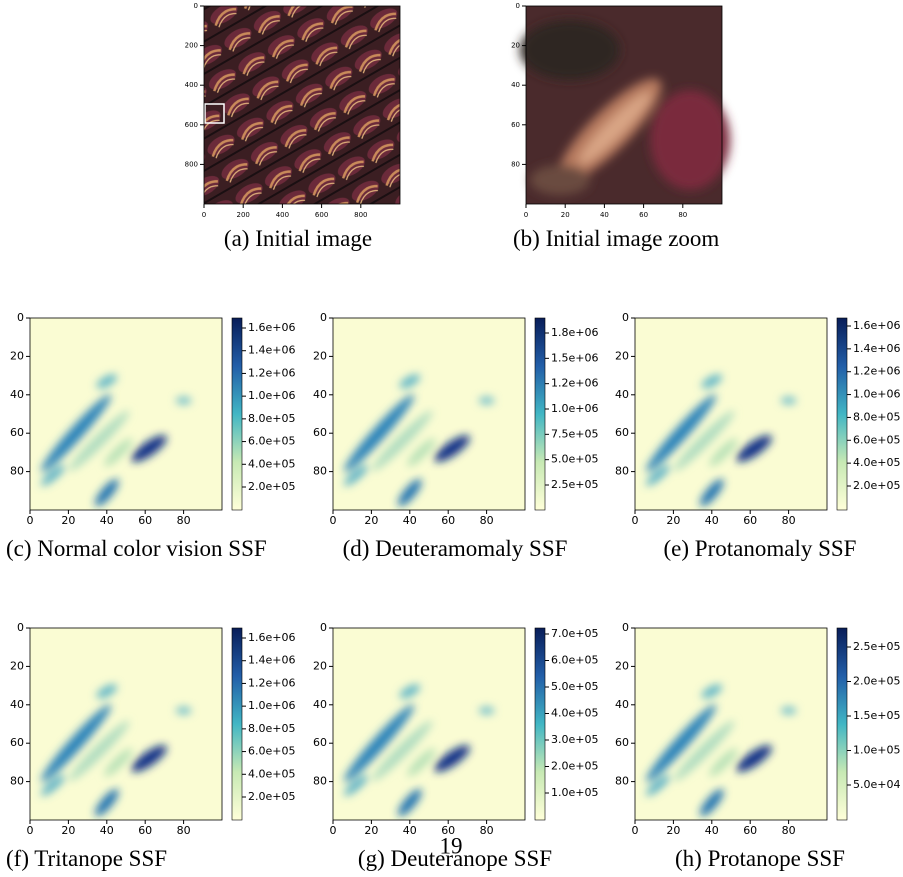 The width and height of the screenshot is (903, 877). I want to click on colorbar-tick-label: 7.5e+05, so click(574, 433).